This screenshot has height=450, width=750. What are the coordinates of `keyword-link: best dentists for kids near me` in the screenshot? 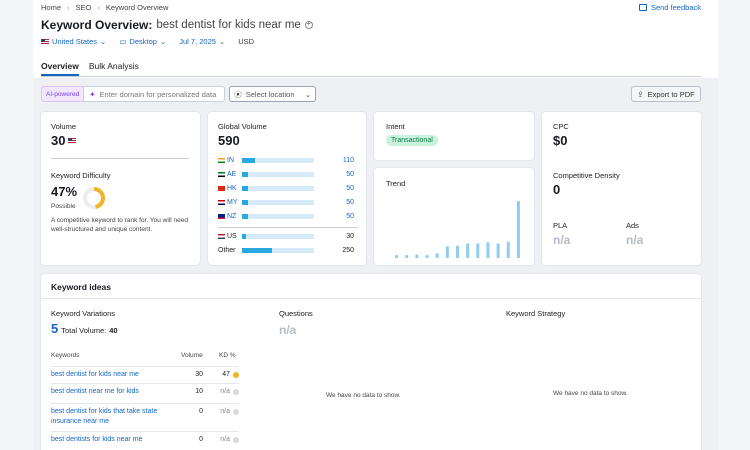 It's located at (97, 439).